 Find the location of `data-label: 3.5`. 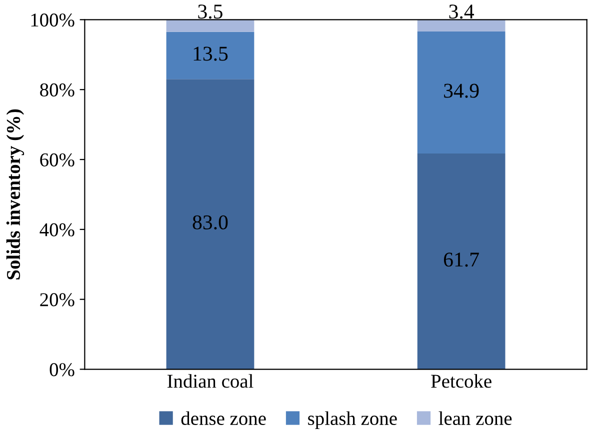

data-label: 3.5 is located at coordinates (210, 11).